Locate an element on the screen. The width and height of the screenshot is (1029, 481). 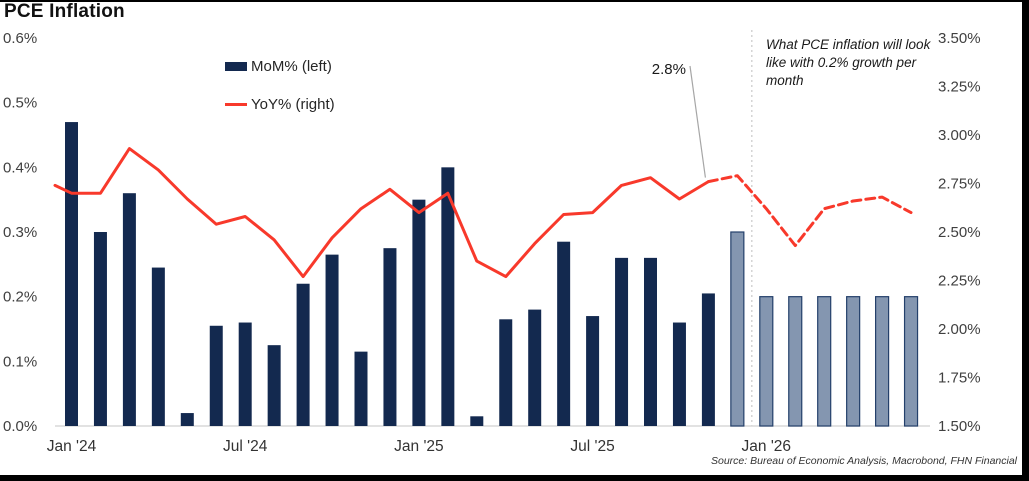
yoy-line-forecast-dashed is located at coordinates (809, 211).